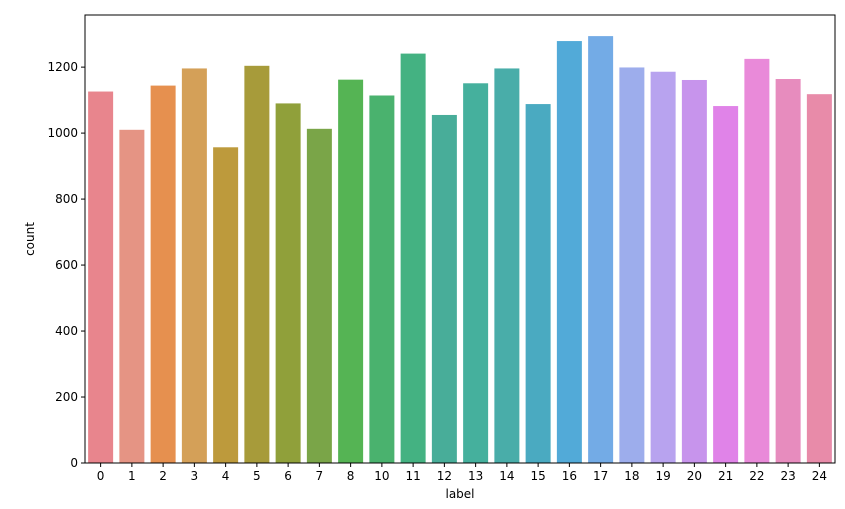  I want to click on x-tick-label: 1, so click(132, 476).